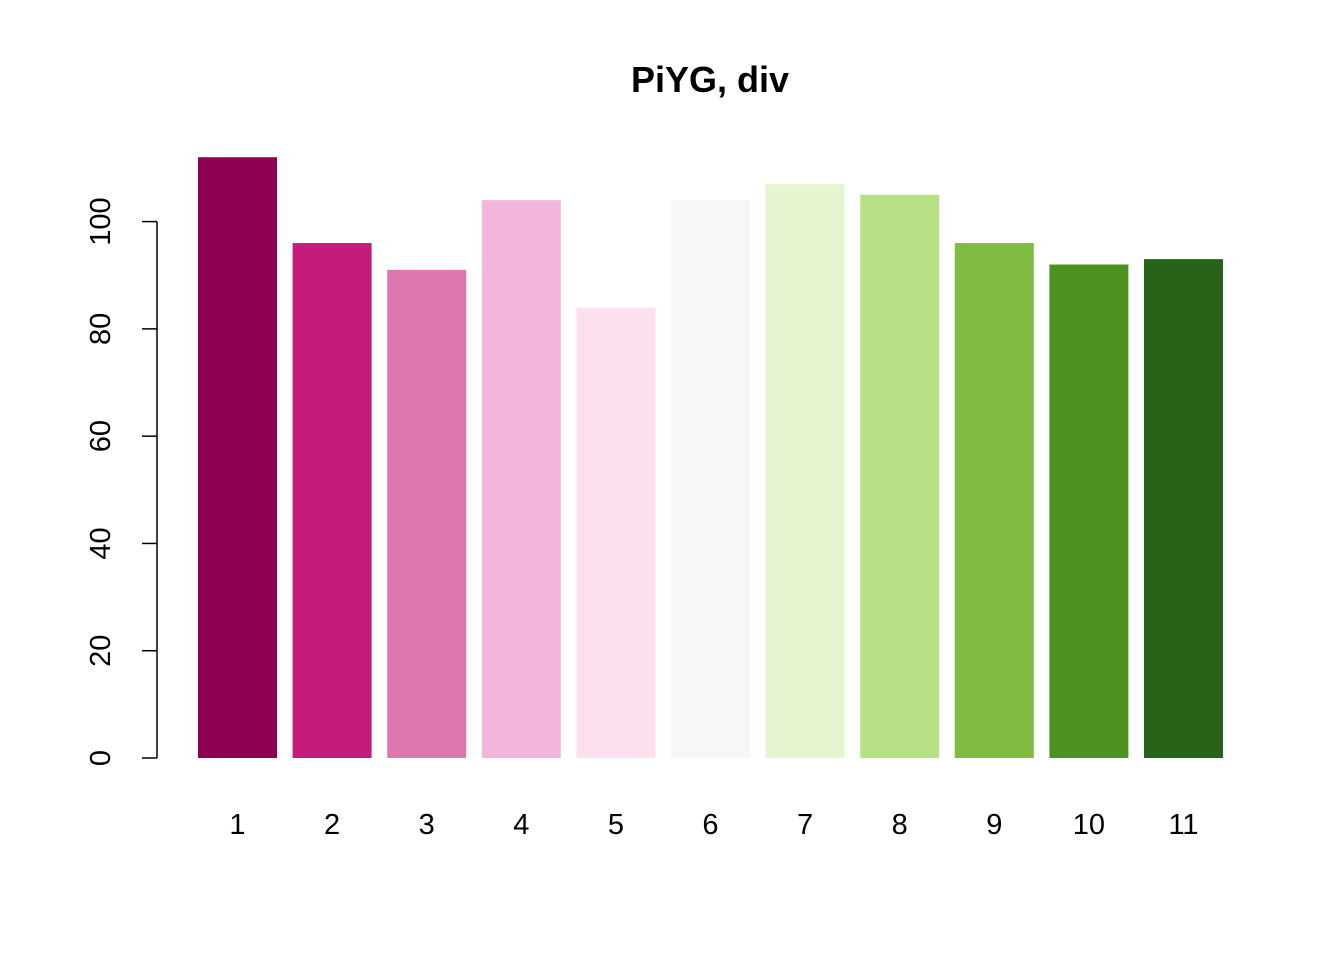  I want to click on y-tick-label: 60, so click(101, 436).